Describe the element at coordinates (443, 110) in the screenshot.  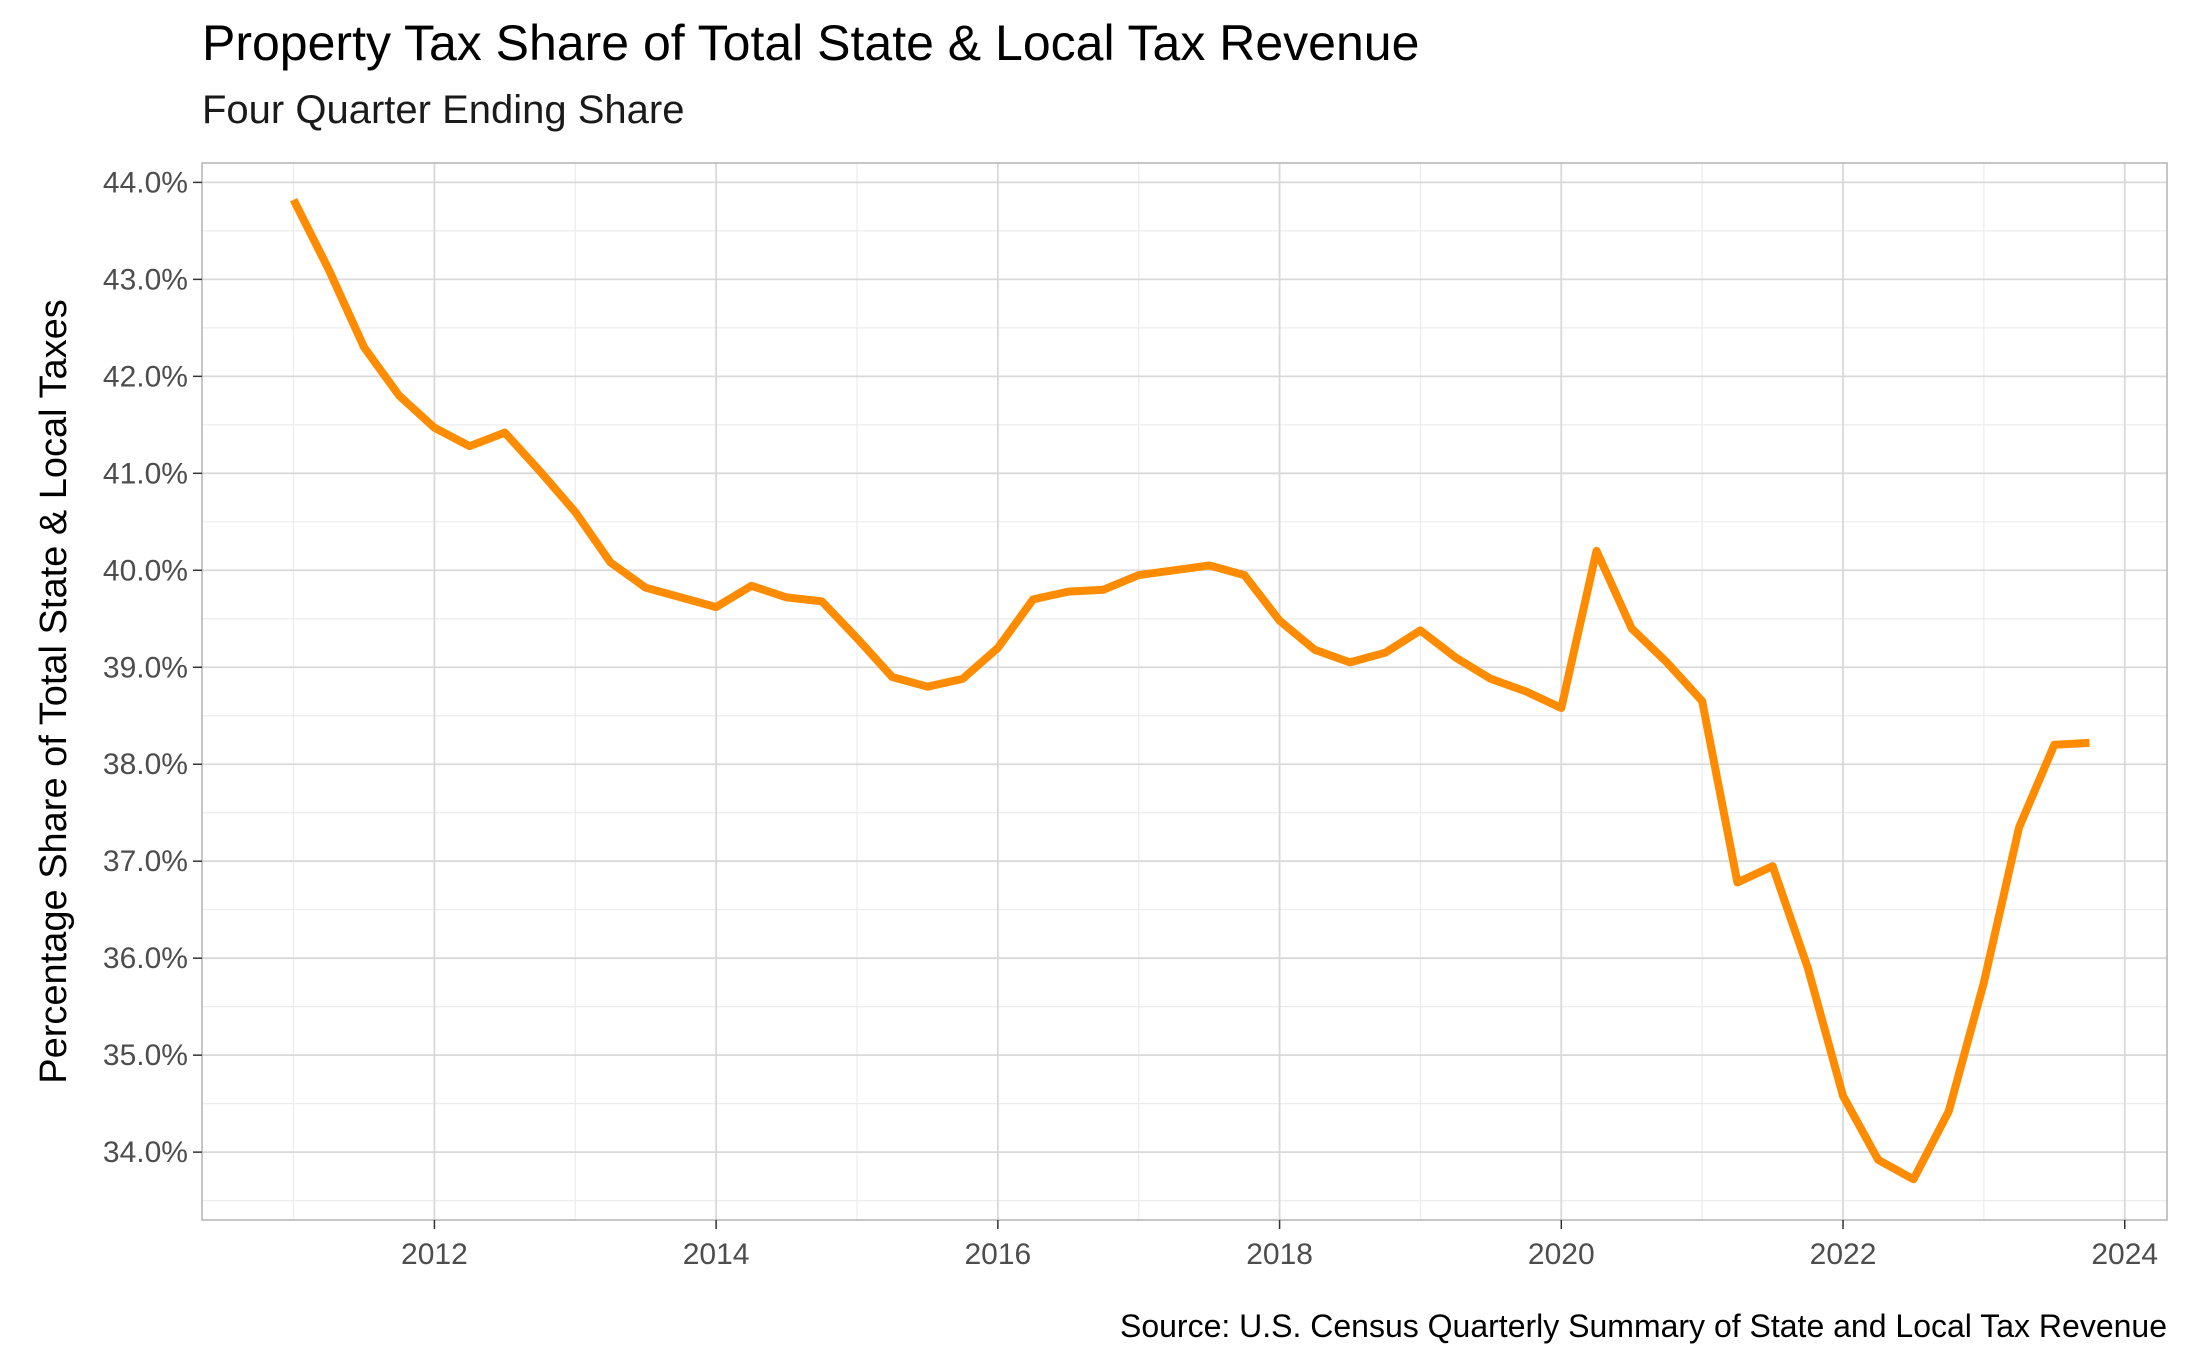
I see `chart-subtitle: Four Quarter Ending Share` at that location.